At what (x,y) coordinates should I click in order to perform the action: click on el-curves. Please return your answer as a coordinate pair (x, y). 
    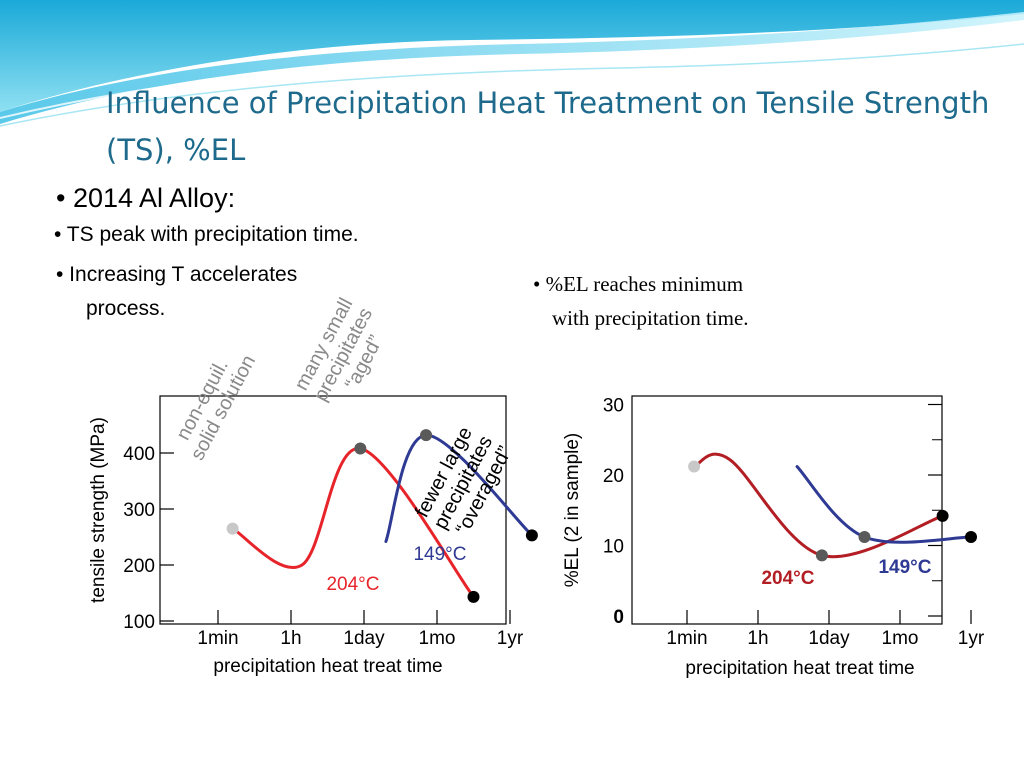
    Looking at the image, I should click on (832, 507).